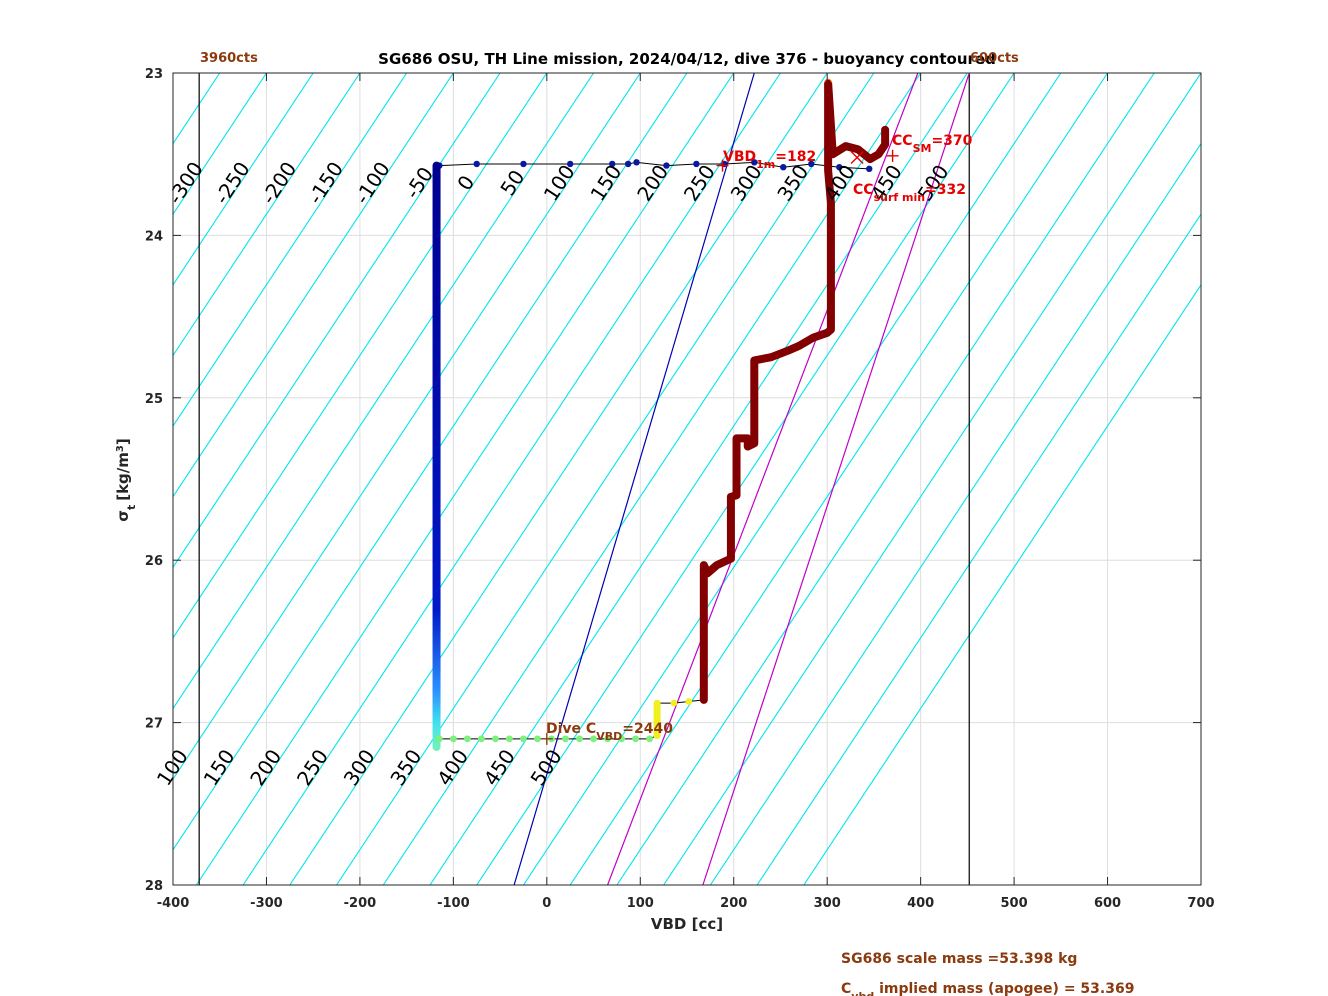  What do you see at coordinates (154, 480) in the screenshot?
I see `y-tick-labels: 23 24 25 26 27 28` at bounding box center [154, 480].